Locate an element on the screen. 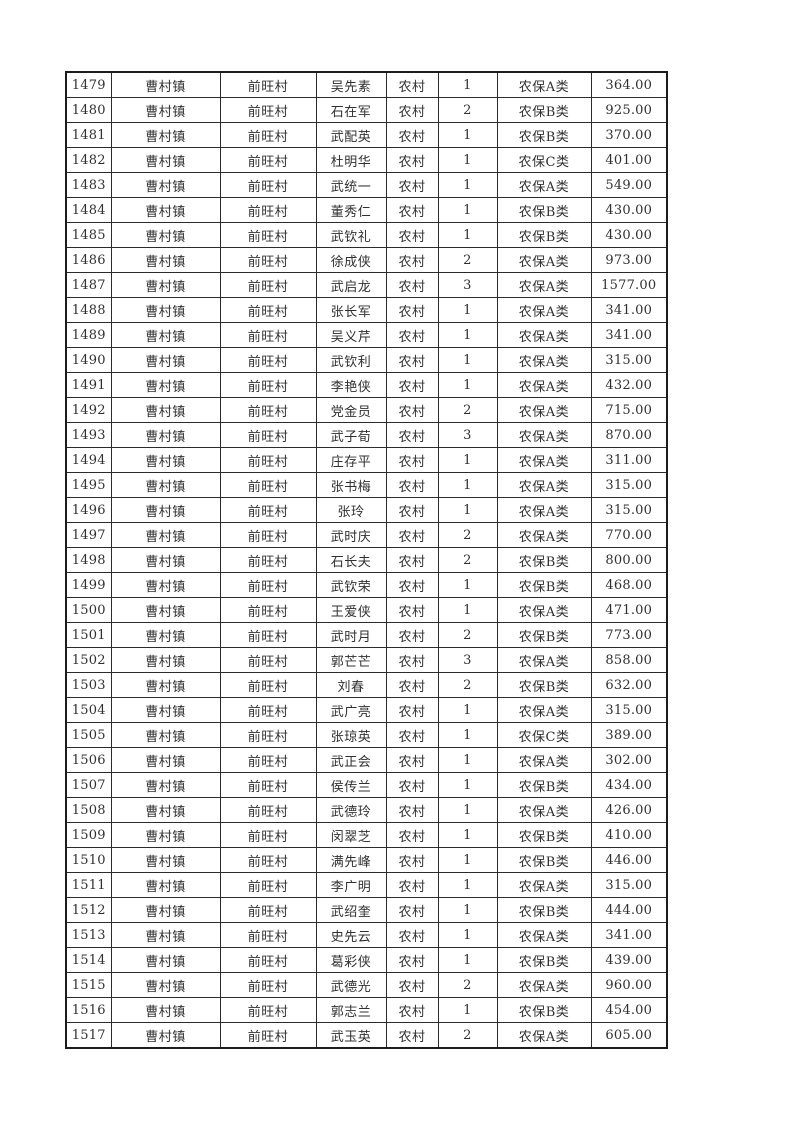 Image resolution: width=793 pixels, height=1122 pixels. cell-serial: 1504 is located at coordinates (88, 710).